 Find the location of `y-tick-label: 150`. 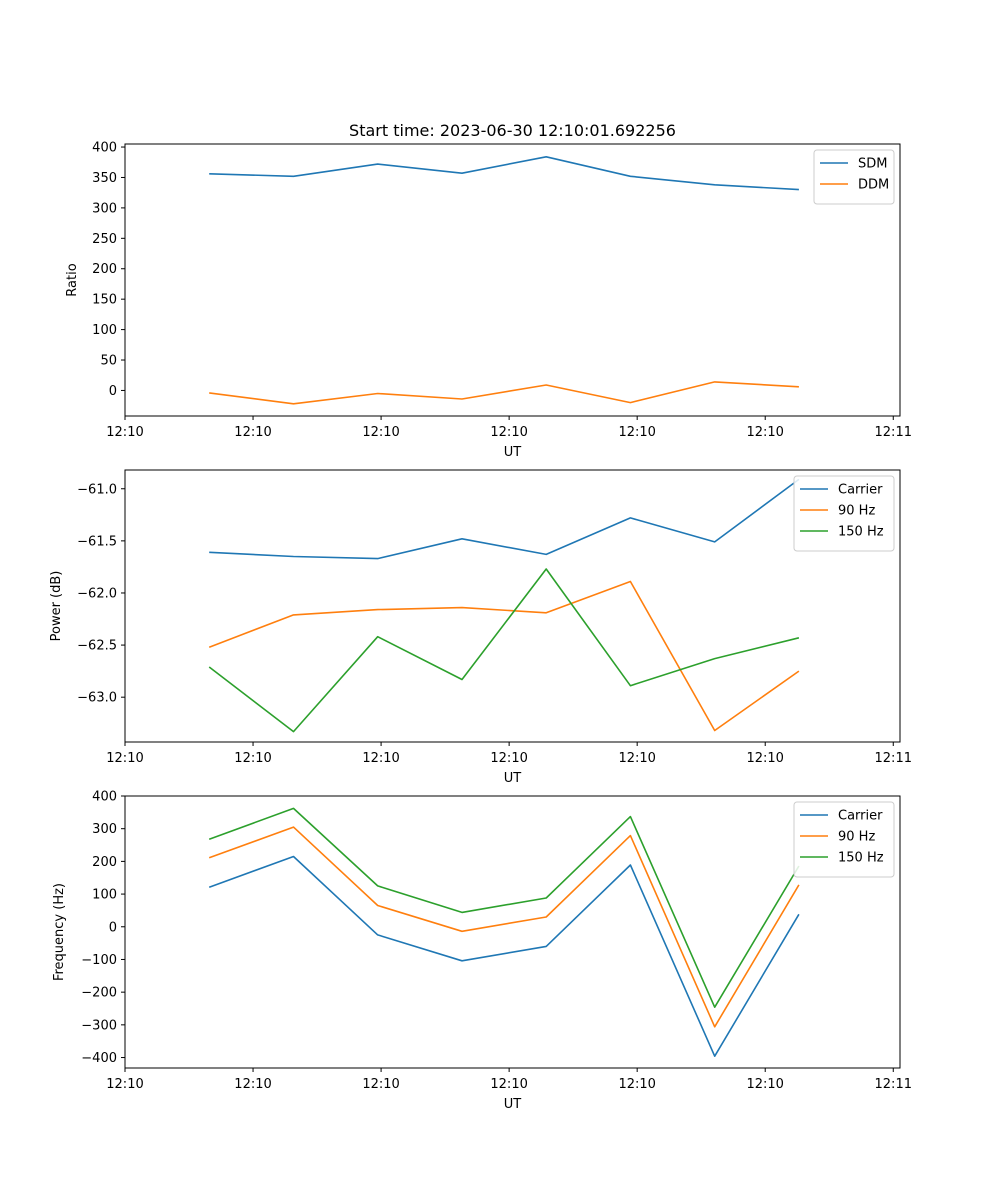

y-tick-label: 150 is located at coordinates (104, 300).